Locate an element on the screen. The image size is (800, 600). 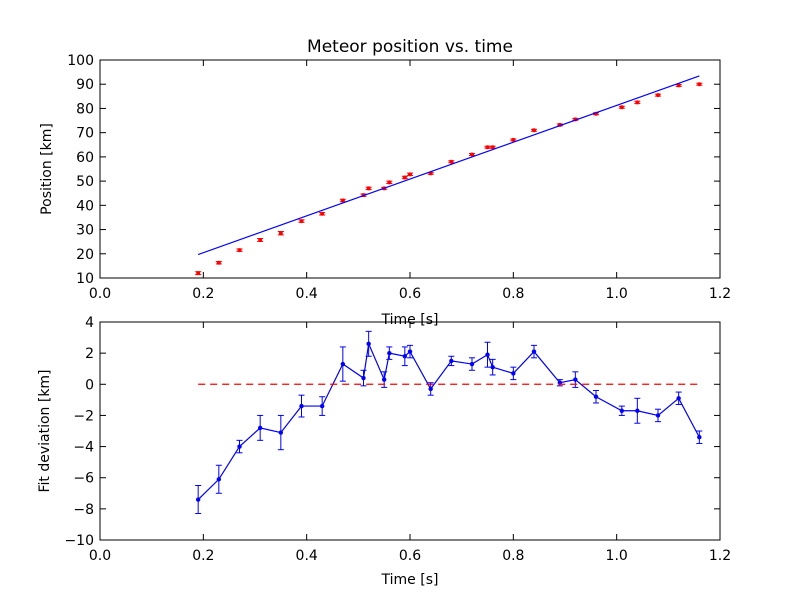
position-x-tick-label: 0.8 is located at coordinates (513, 294).